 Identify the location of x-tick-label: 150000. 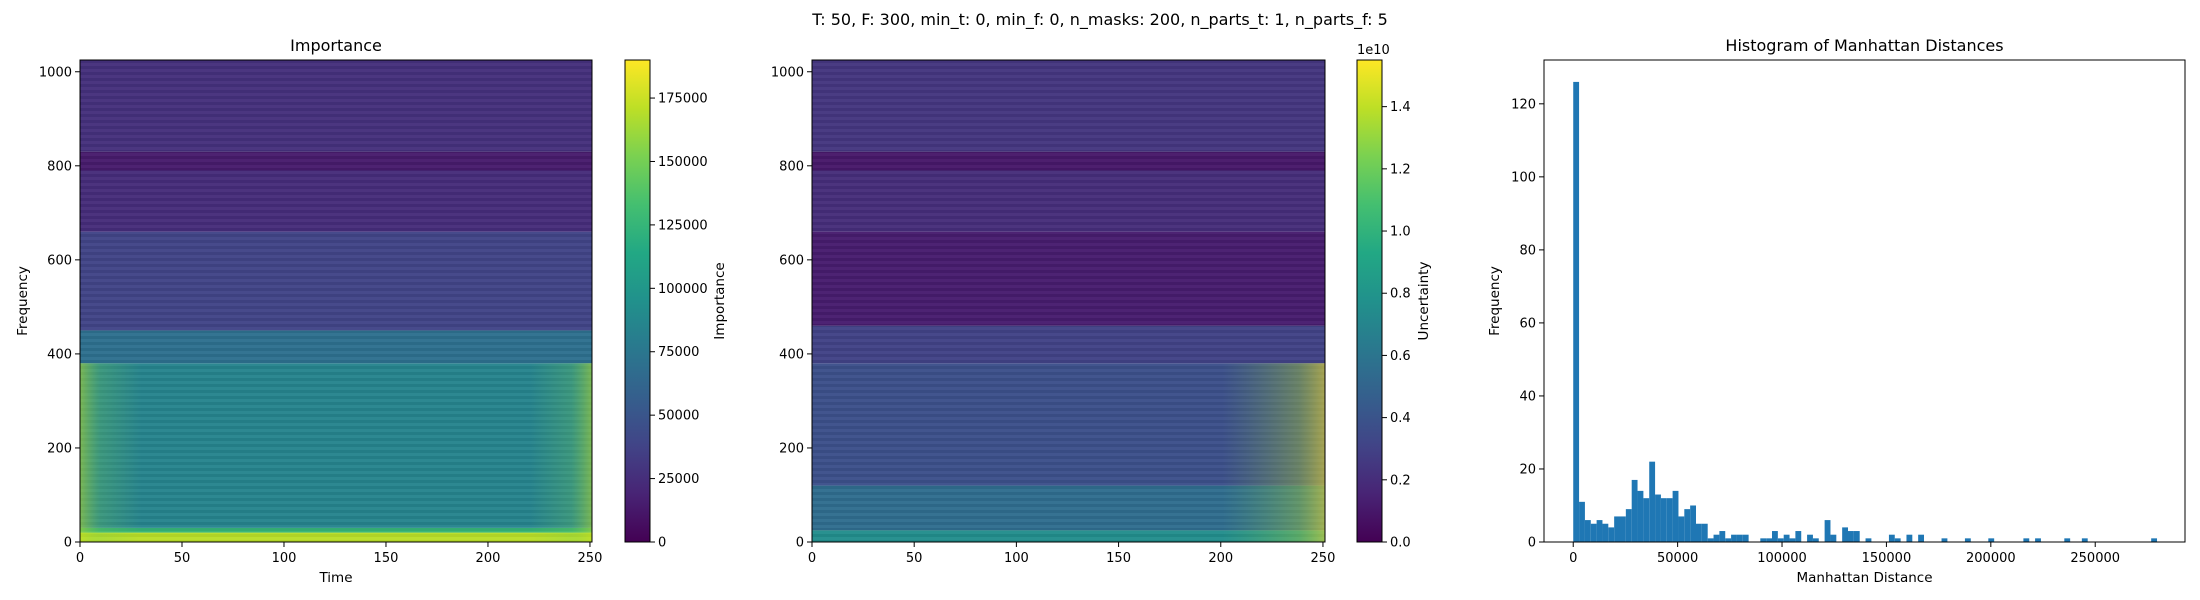
(1887, 558).